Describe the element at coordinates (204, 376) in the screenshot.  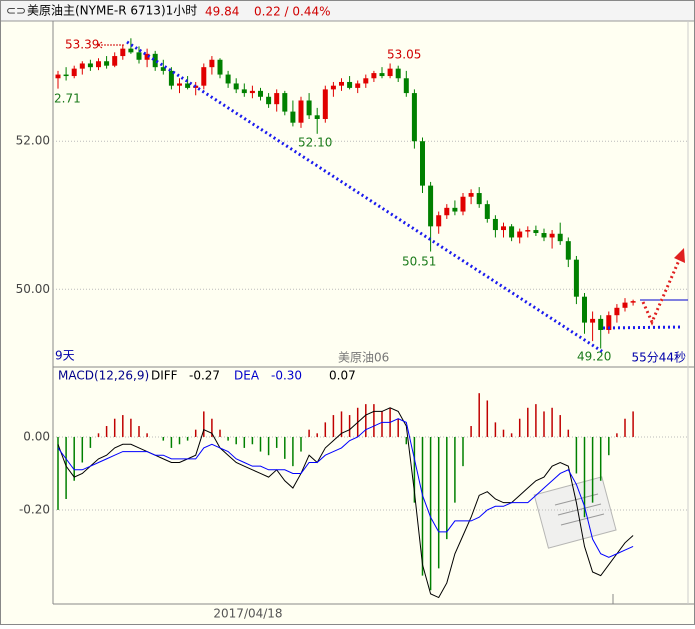
I see `diff-value: -0.27` at that location.